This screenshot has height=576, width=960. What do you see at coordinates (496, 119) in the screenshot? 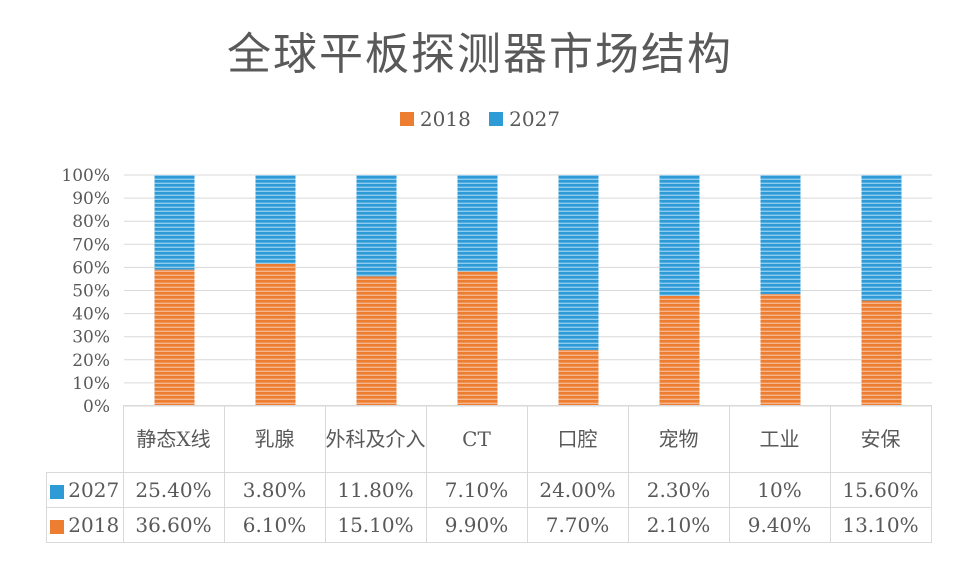
I see `legend-swatch-2027` at bounding box center [496, 119].